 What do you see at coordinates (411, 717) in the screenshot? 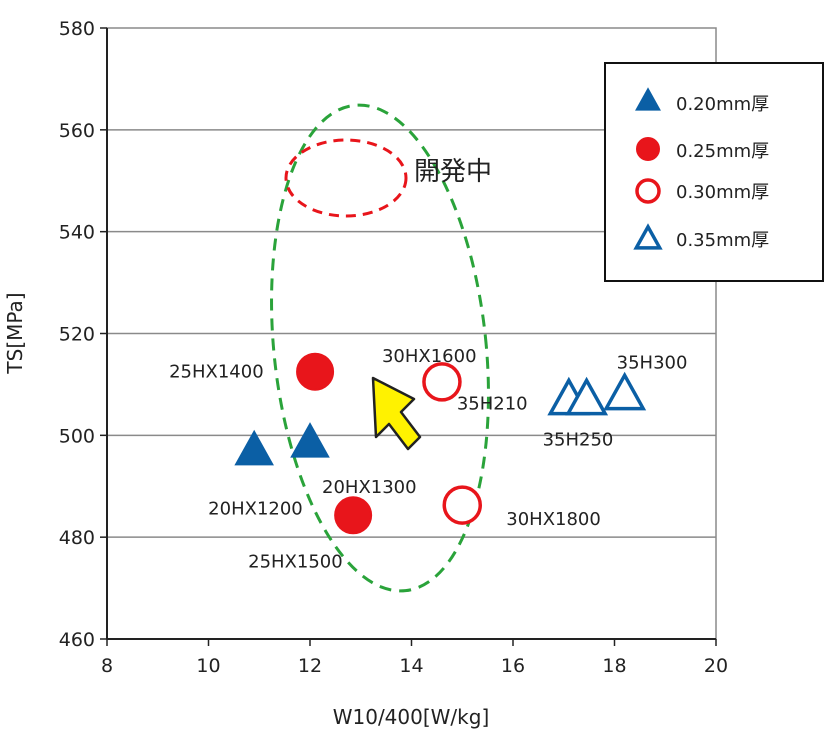
I see `x-axis-title: W10/400[W/kg]` at bounding box center [411, 717].